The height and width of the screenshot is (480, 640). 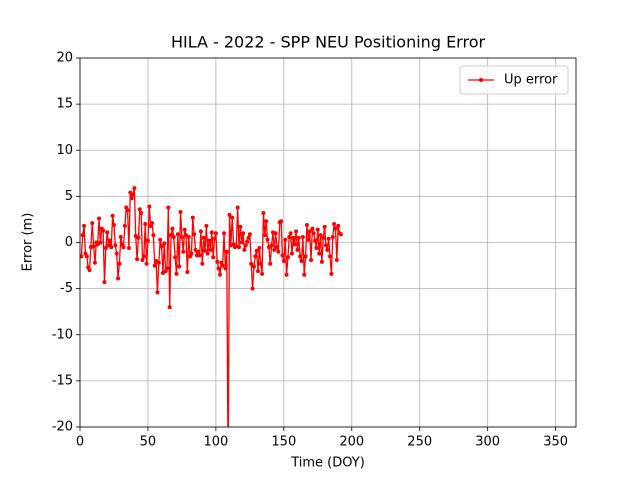 What do you see at coordinates (64, 150) in the screenshot?
I see `y-tick-label: 10` at bounding box center [64, 150].